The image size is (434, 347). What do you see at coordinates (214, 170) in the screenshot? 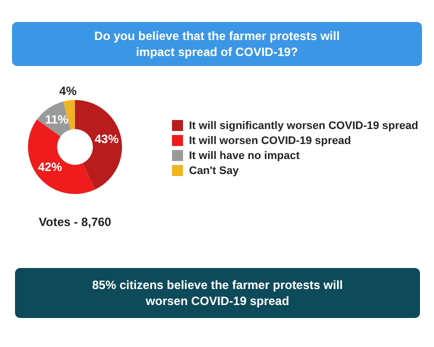
I see `legend-label: Can't Say` at bounding box center [214, 170].